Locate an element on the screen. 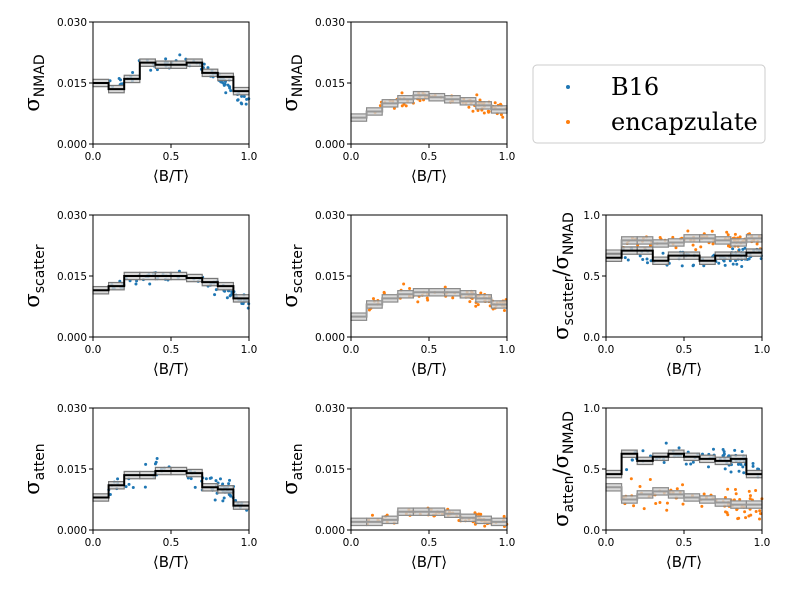 Image resolution: width=793 pixels, height=594 pixels. legend-label-encapzulate: encapzulate is located at coordinates (684, 122).